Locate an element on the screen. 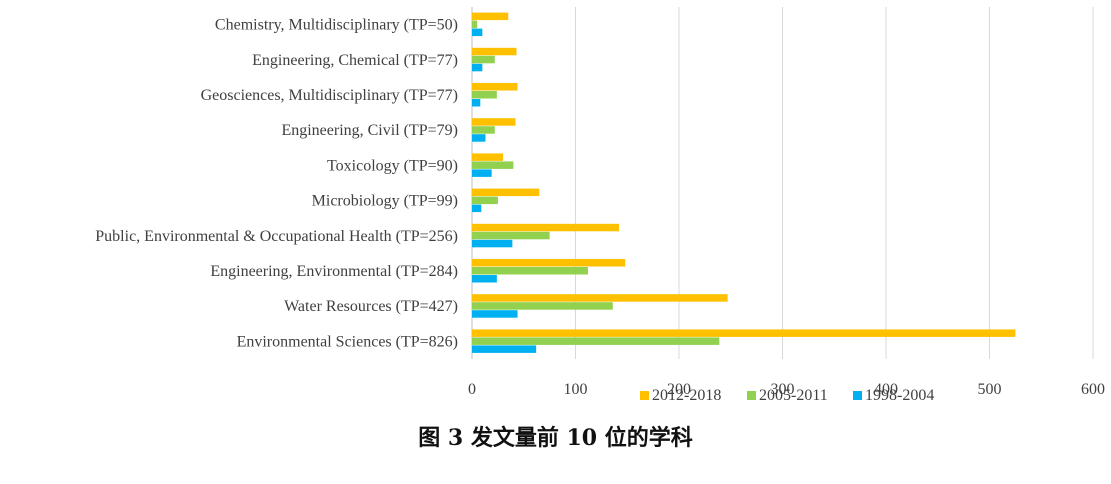  x-tick-labels: 0 100 200 300 400 500 600 is located at coordinates (786, 389).